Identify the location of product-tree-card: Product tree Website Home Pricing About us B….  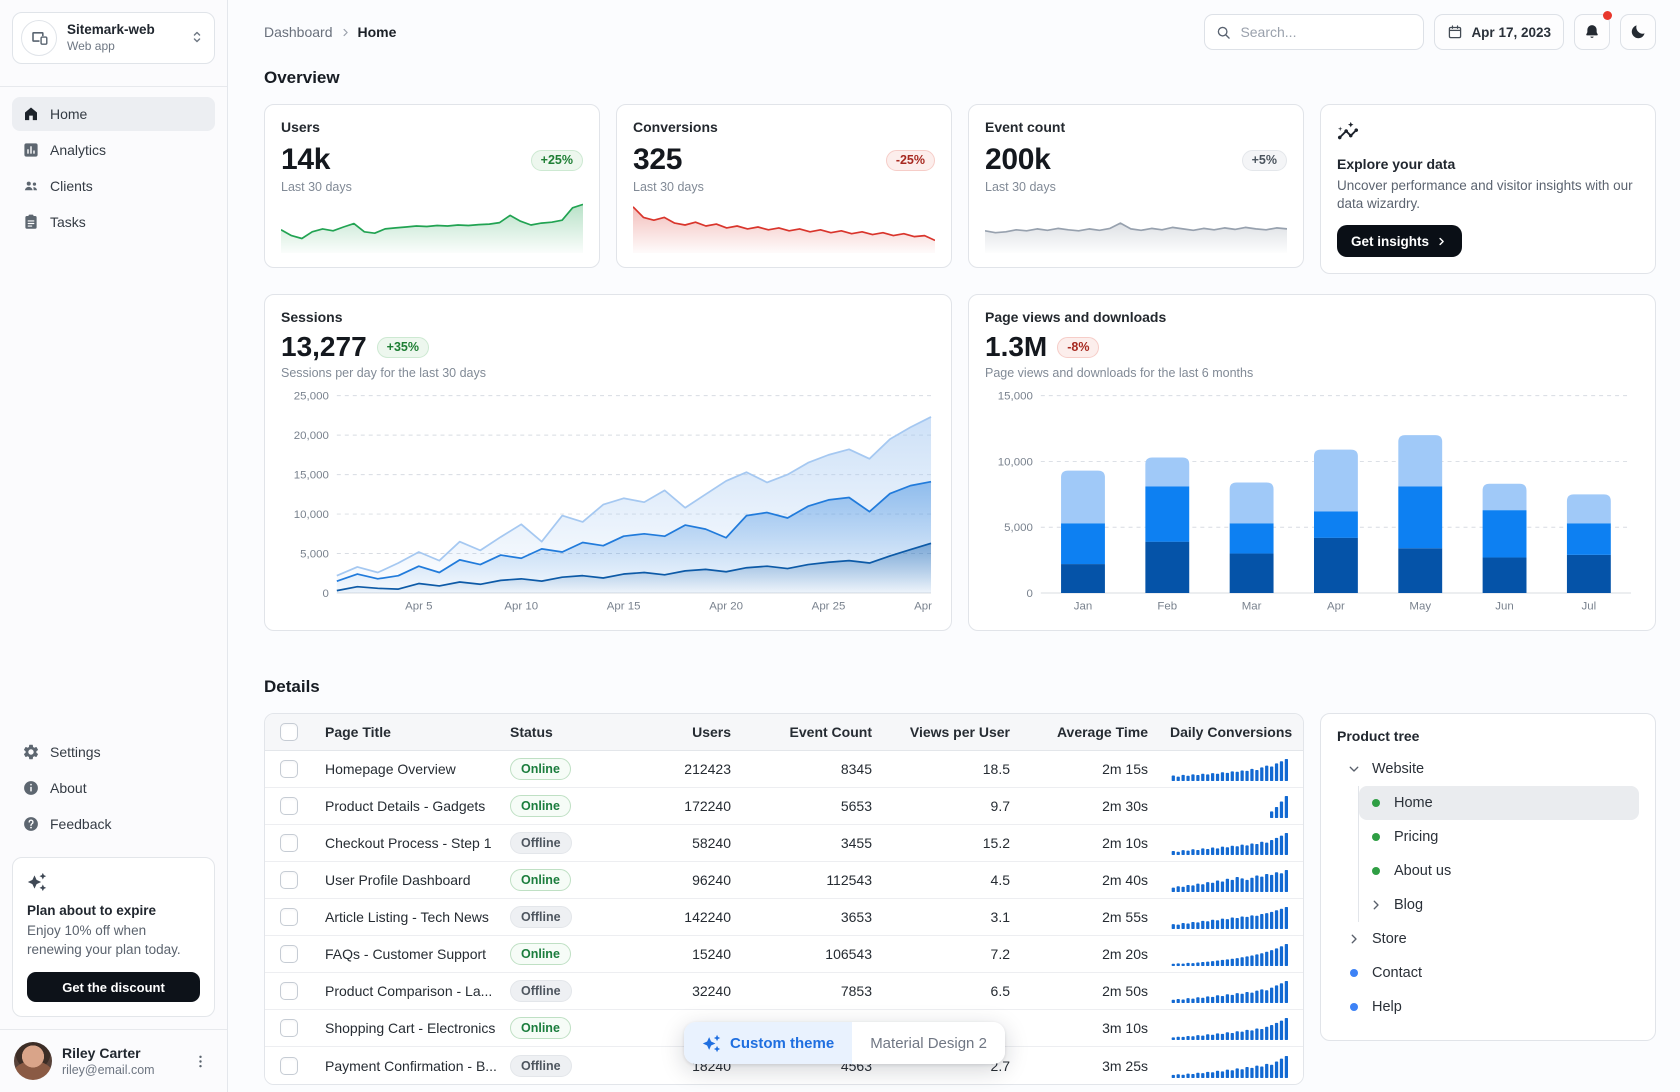
(1488, 877).